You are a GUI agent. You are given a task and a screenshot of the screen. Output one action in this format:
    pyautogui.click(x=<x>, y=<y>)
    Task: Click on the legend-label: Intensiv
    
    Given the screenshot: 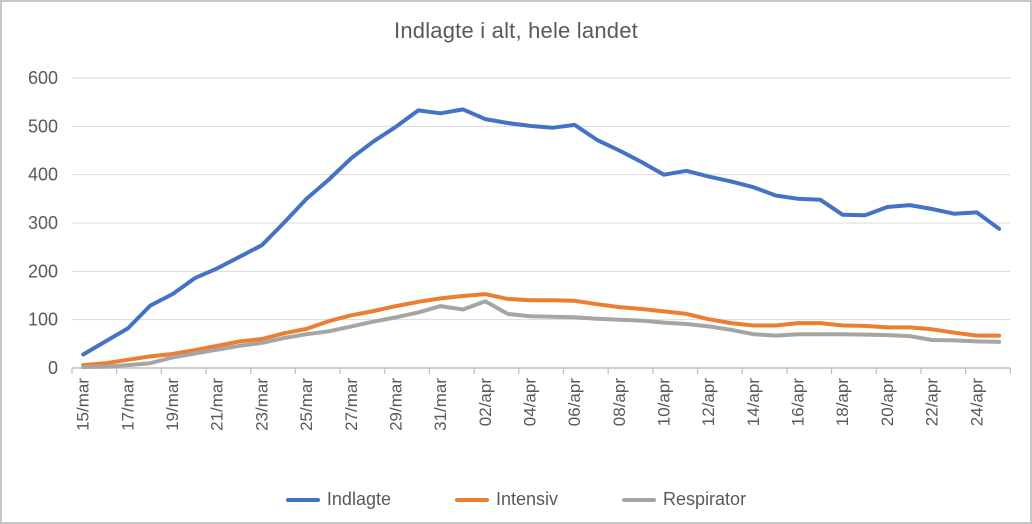 What is the action you would take?
    pyautogui.click(x=527, y=499)
    